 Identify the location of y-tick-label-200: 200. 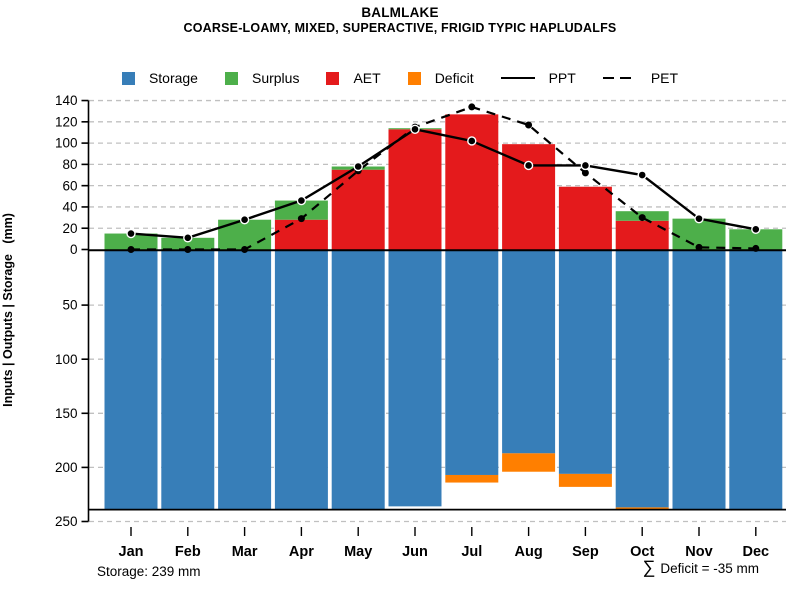
(66, 467).